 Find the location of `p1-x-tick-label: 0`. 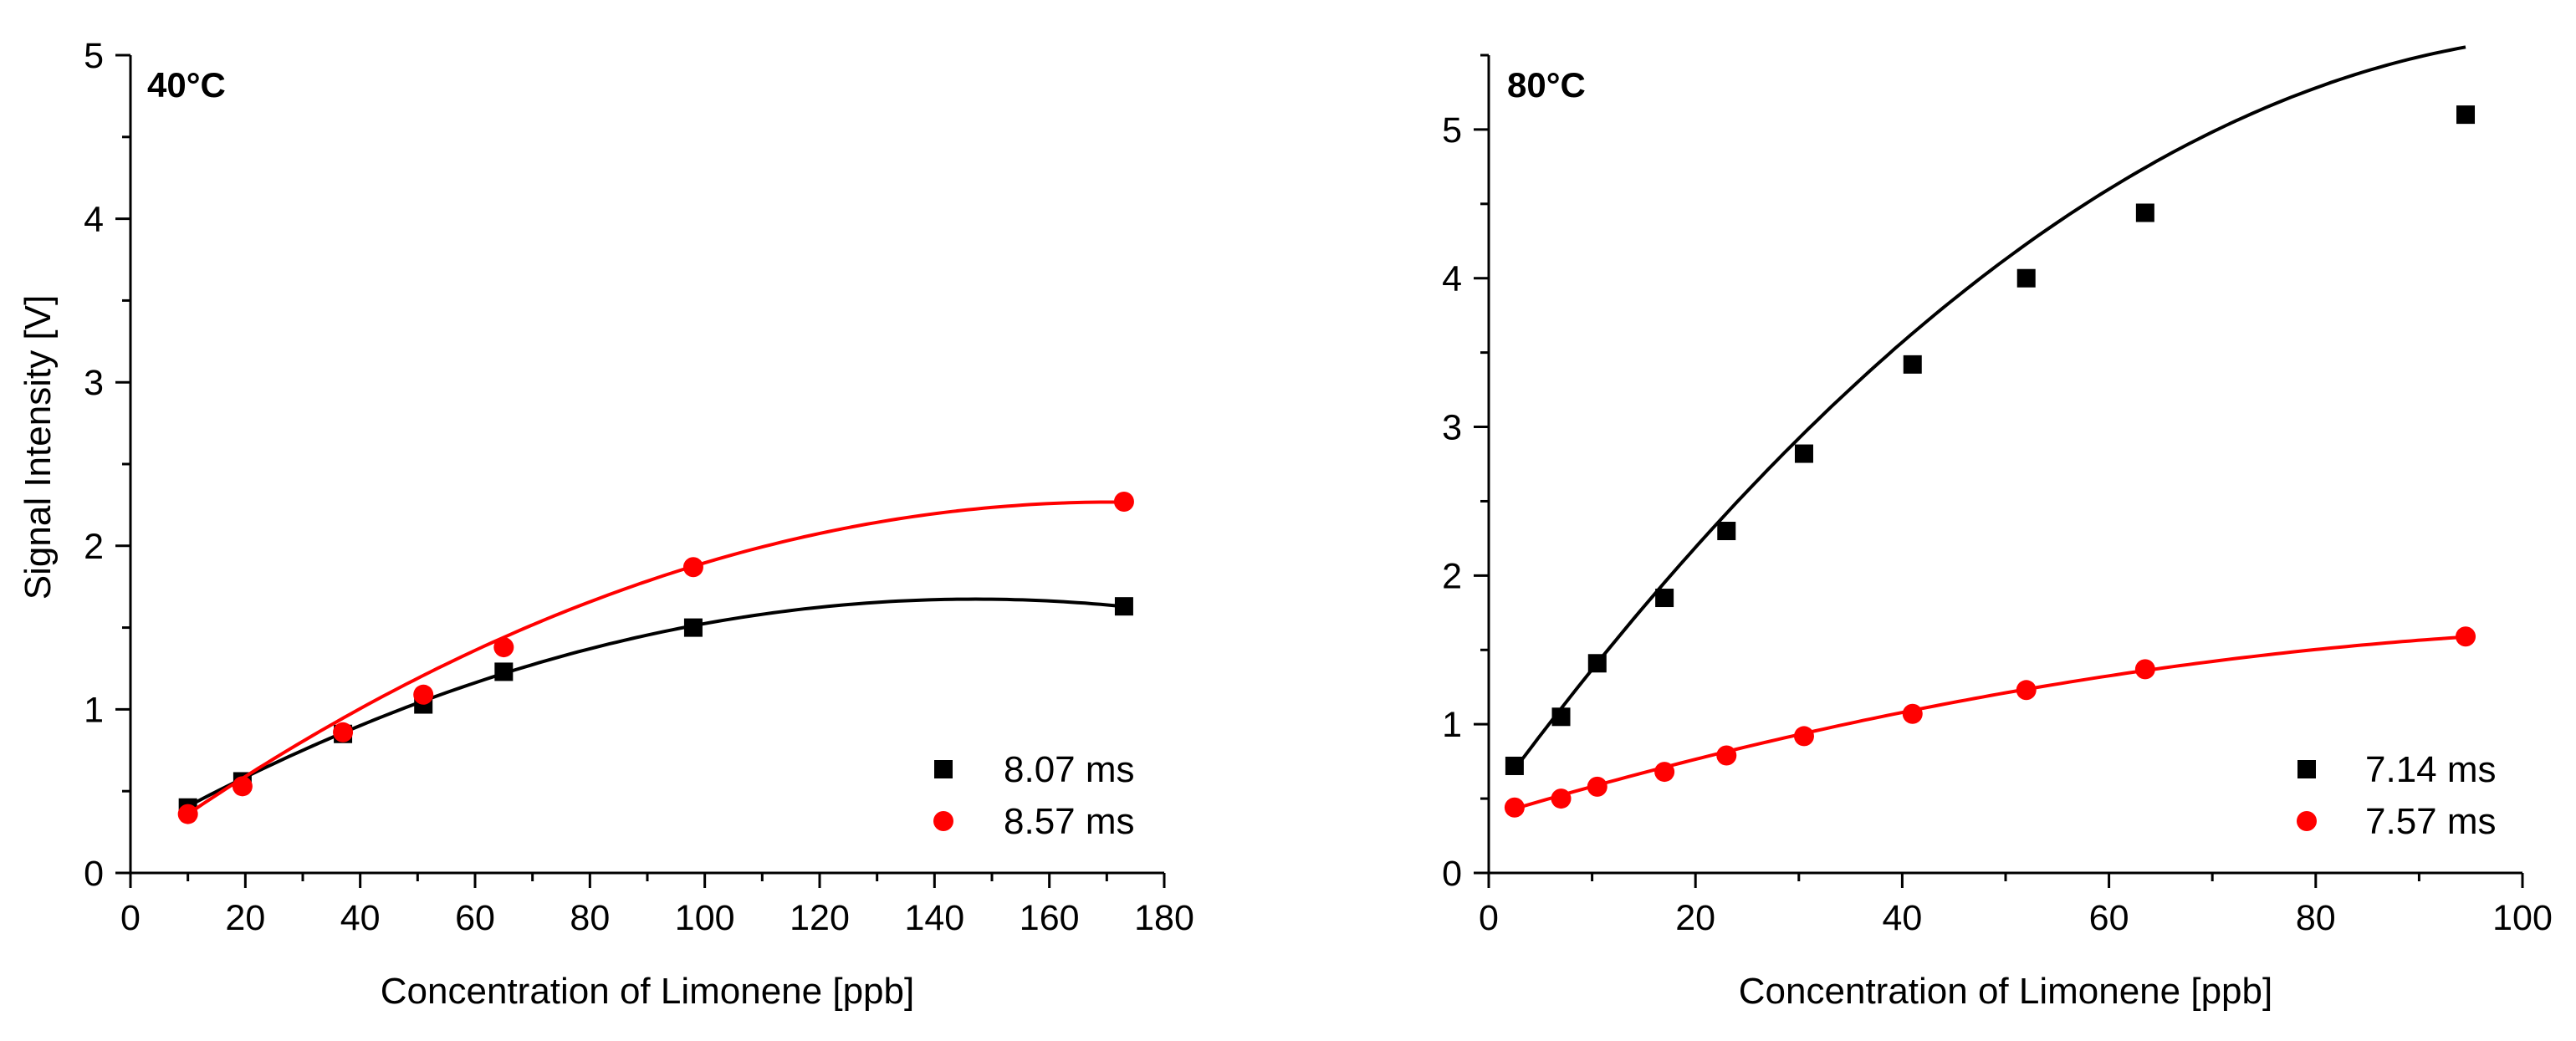

p1-x-tick-label: 0 is located at coordinates (1489, 918).